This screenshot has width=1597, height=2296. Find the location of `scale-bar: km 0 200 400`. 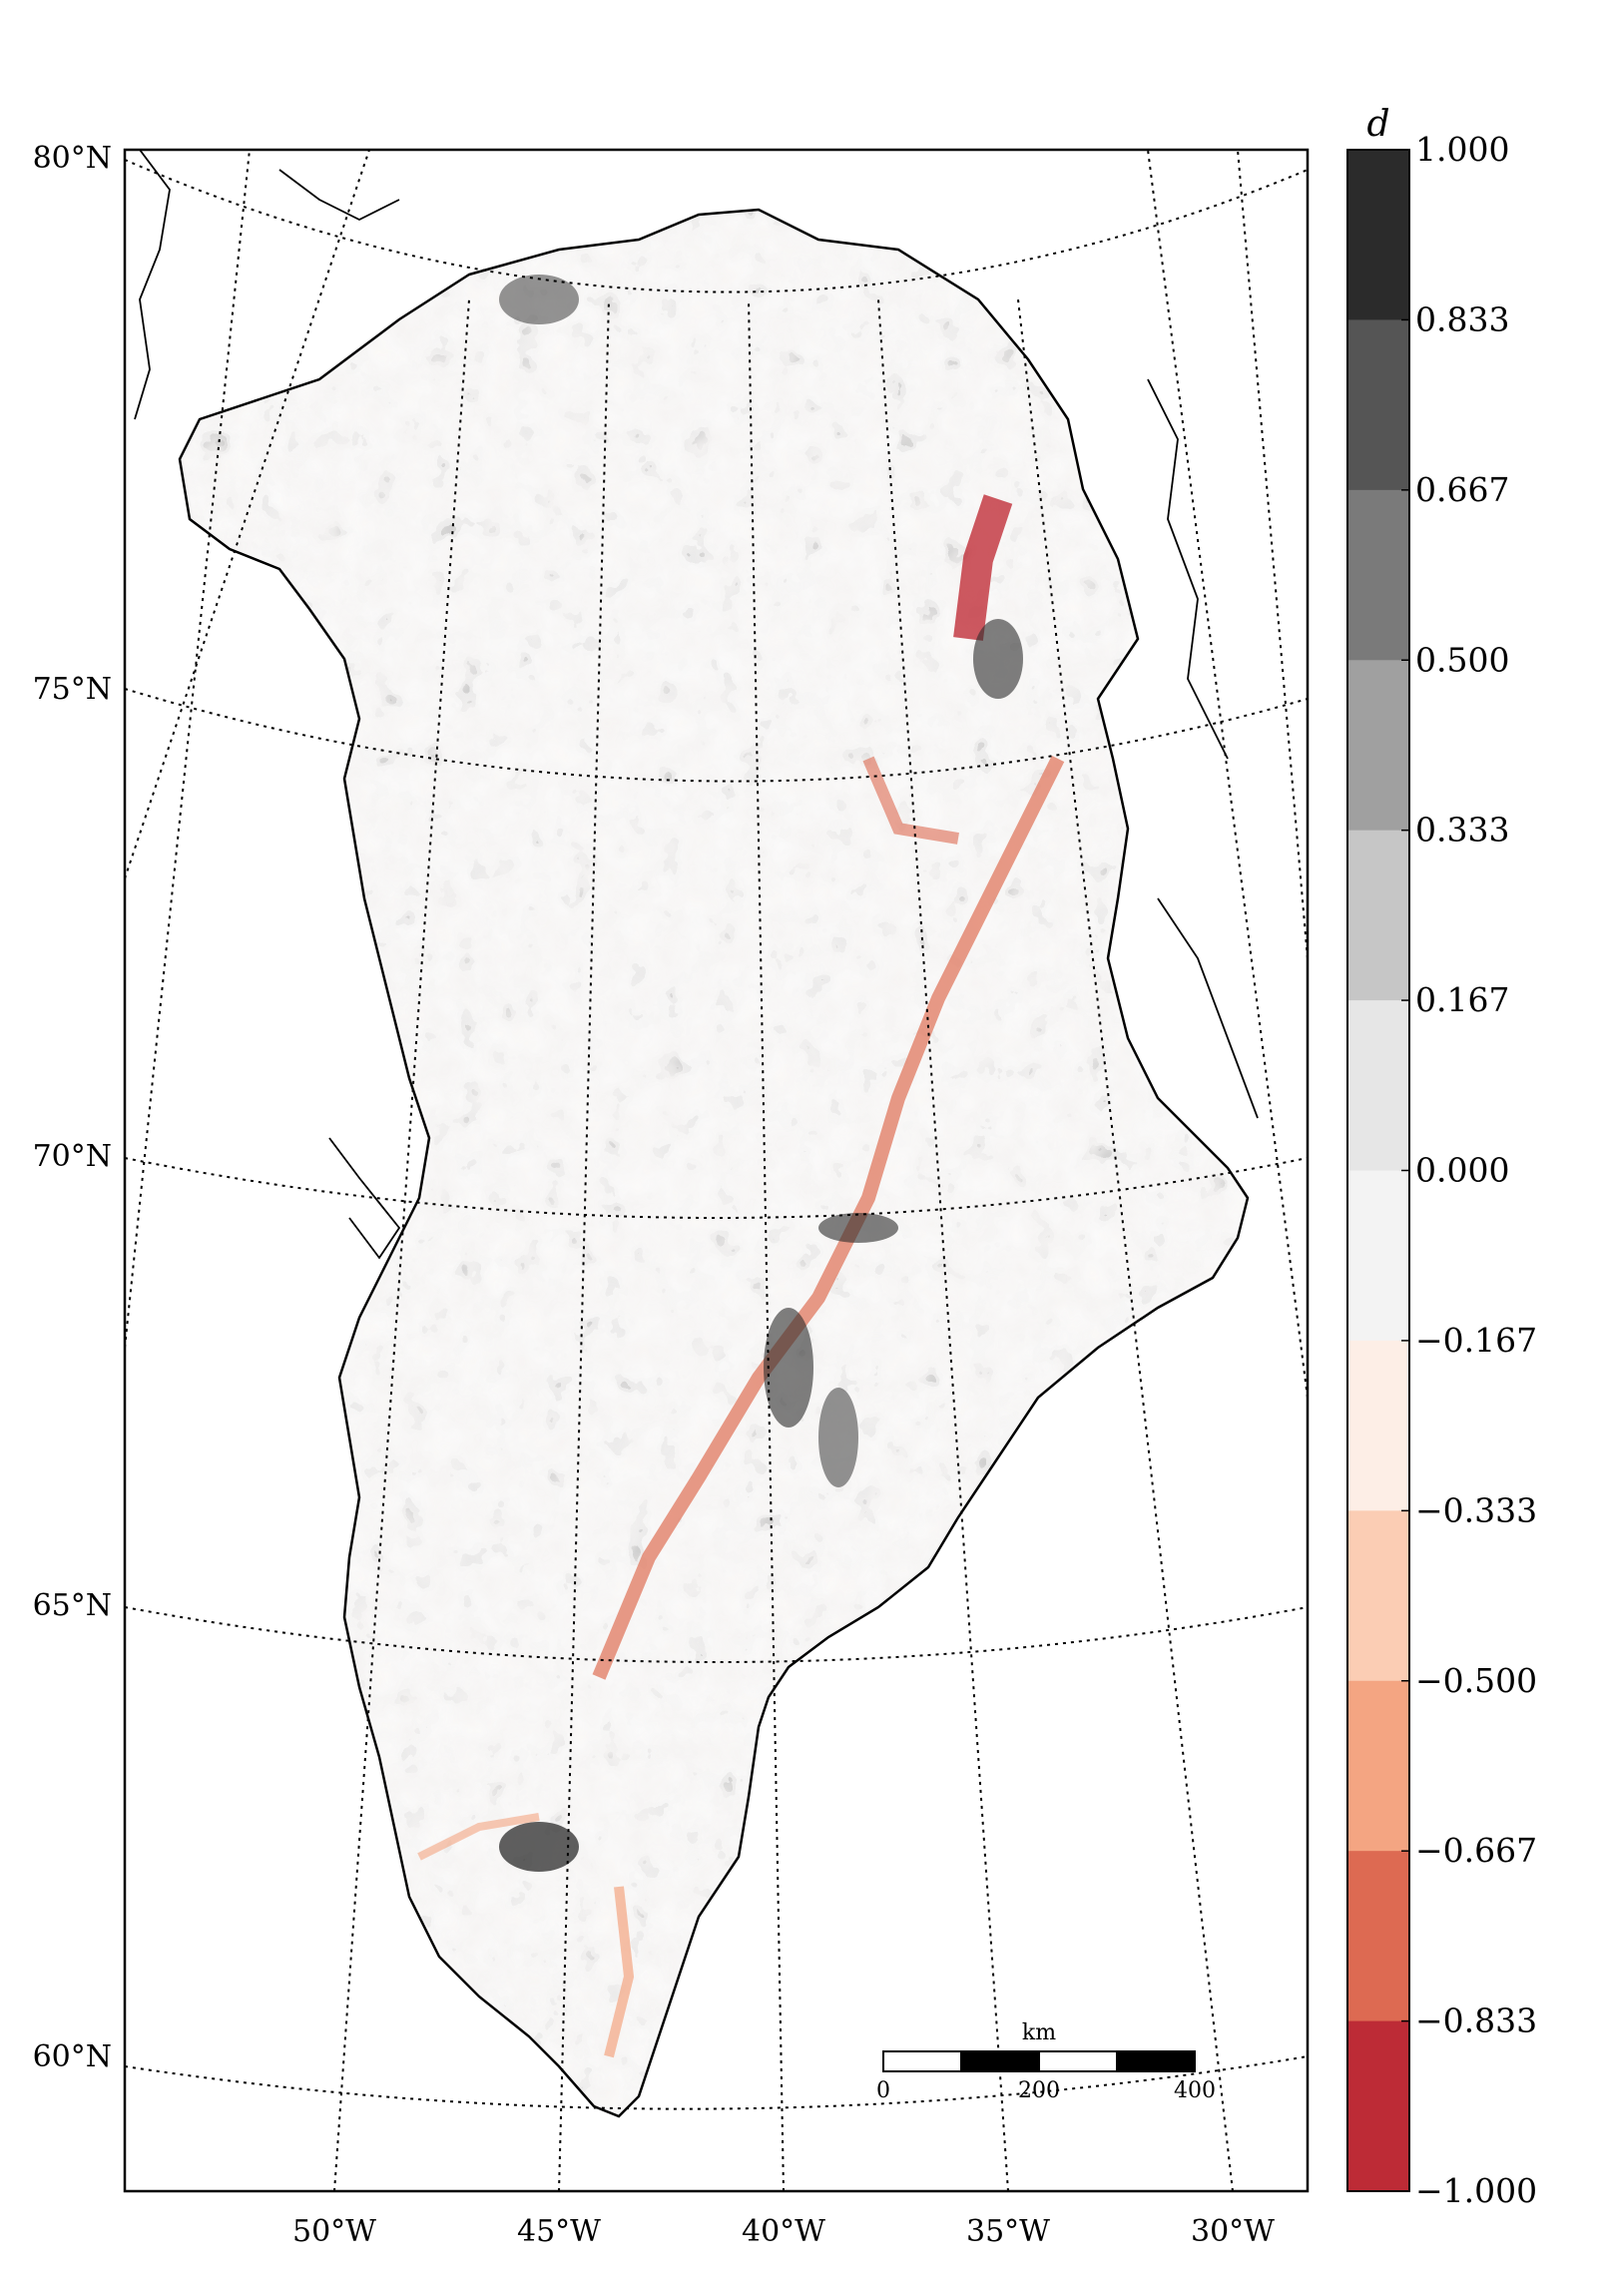

scale-bar: km 0 200 400 is located at coordinates (1046, 2061).